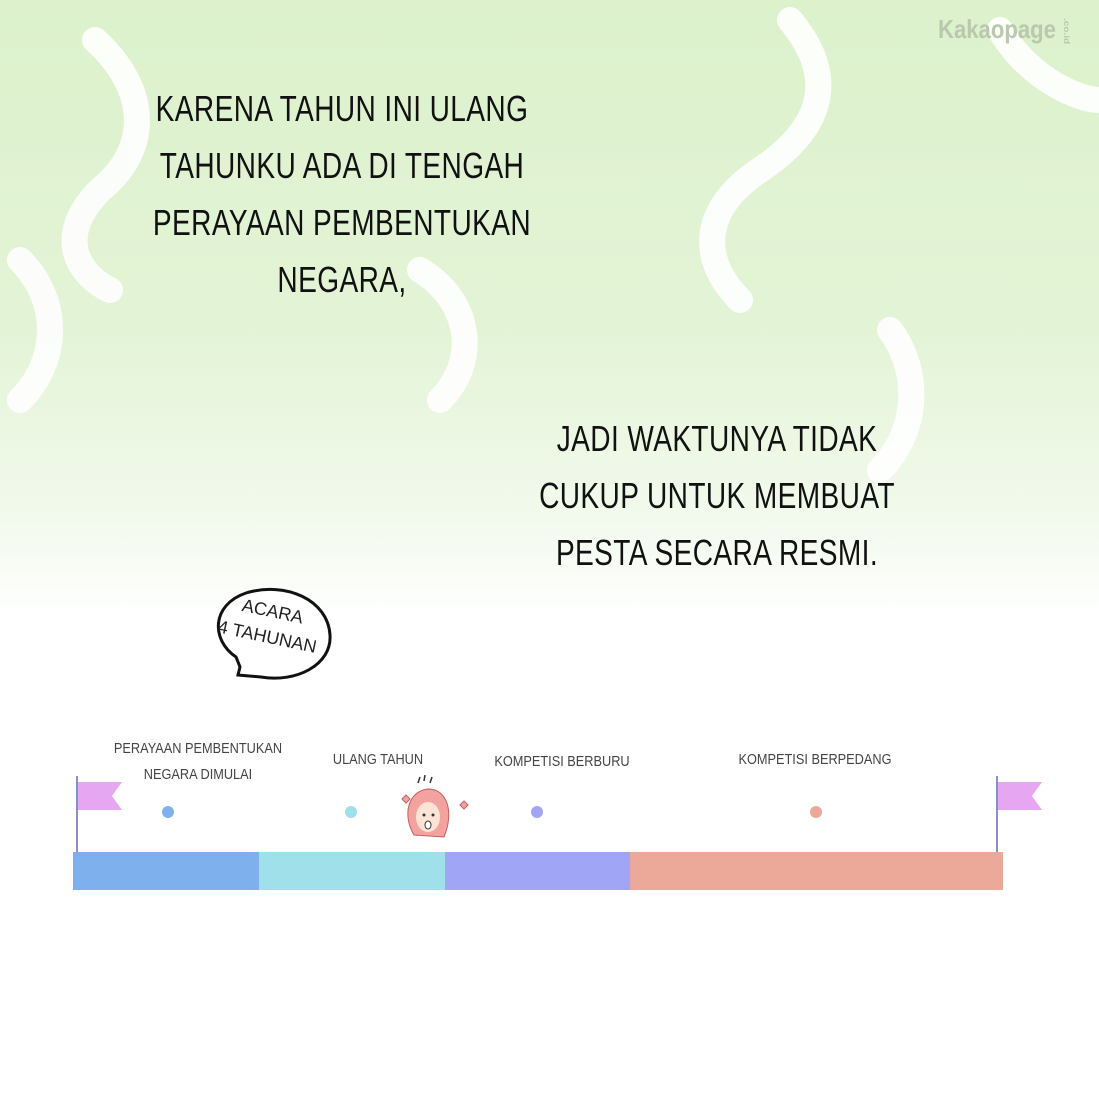  I want to click on timeline-segment-fencing, so click(816, 871).